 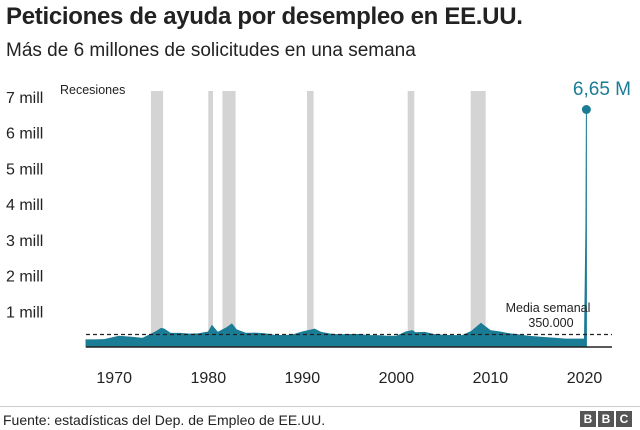 I want to click on peak-point, so click(x=586, y=109).